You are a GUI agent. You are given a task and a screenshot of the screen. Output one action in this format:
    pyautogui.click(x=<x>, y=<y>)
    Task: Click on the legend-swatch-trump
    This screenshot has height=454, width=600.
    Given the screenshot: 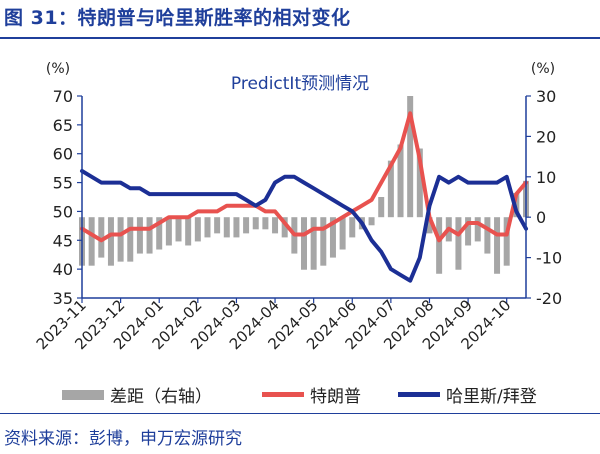 What is the action you would take?
    pyautogui.click(x=283, y=394)
    